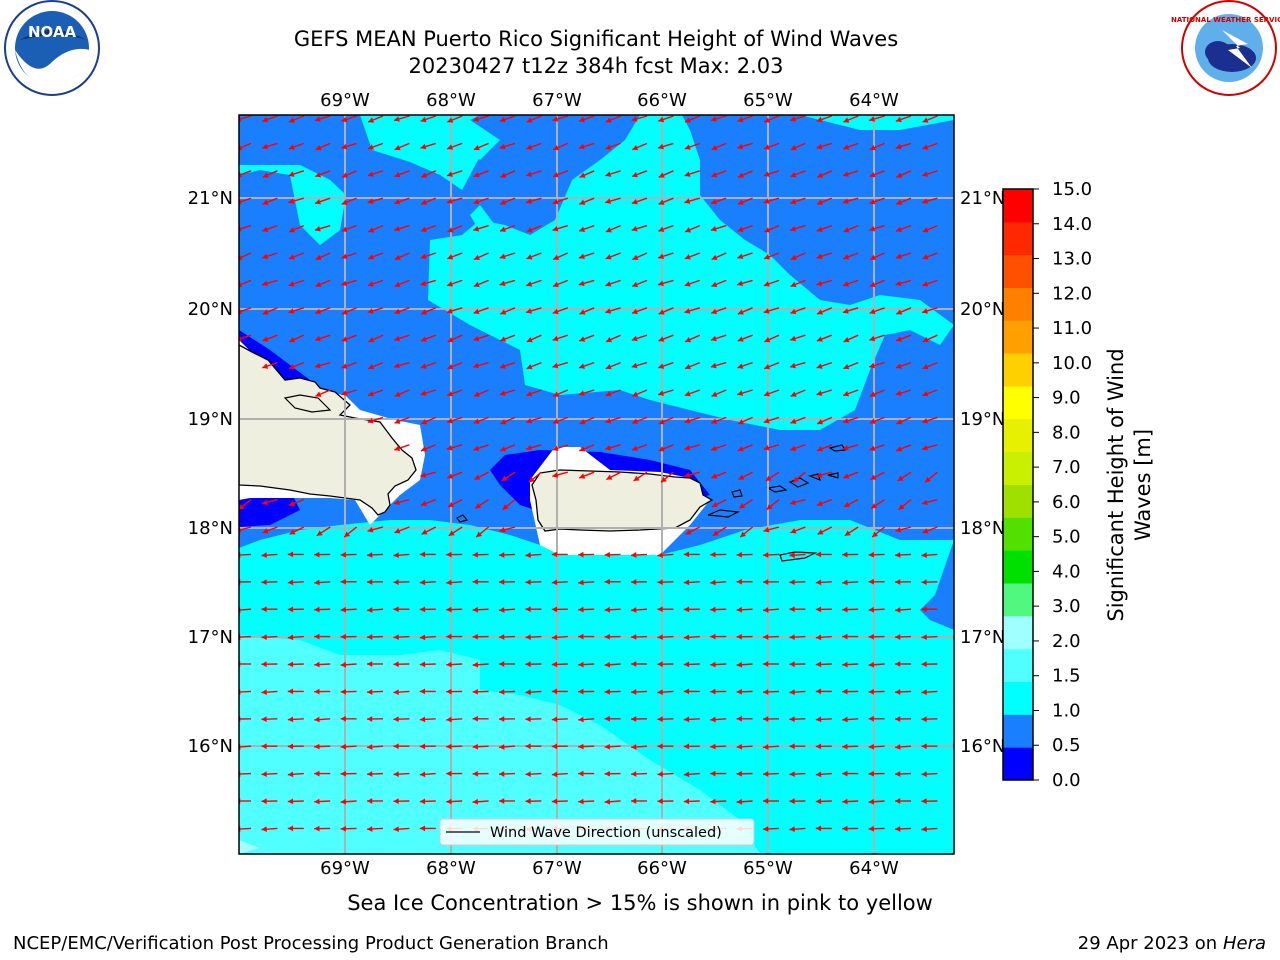 The width and height of the screenshot is (1280, 960). What do you see at coordinates (1072, 189) in the screenshot?
I see `colorbar-tick-label: 15.0` at bounding box center [1072, 189].